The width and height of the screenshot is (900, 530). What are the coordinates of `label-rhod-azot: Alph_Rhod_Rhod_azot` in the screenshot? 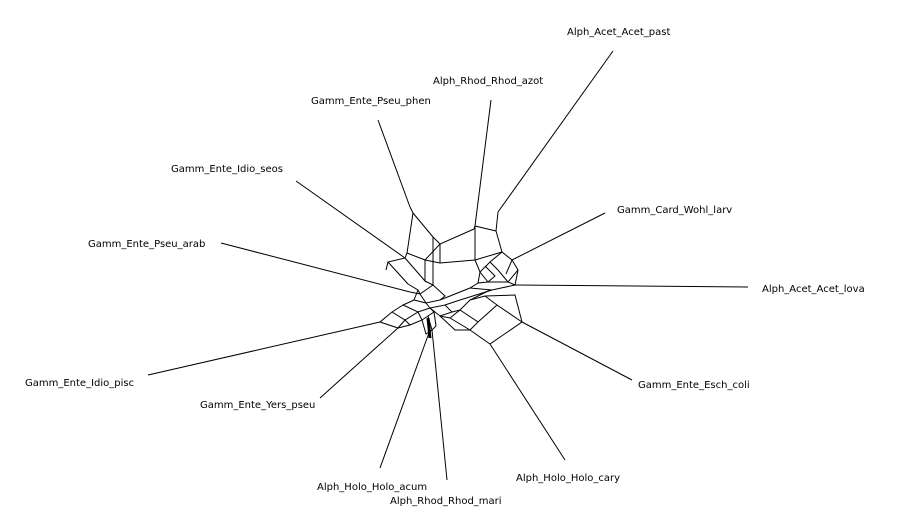 It's located at (488, 81).